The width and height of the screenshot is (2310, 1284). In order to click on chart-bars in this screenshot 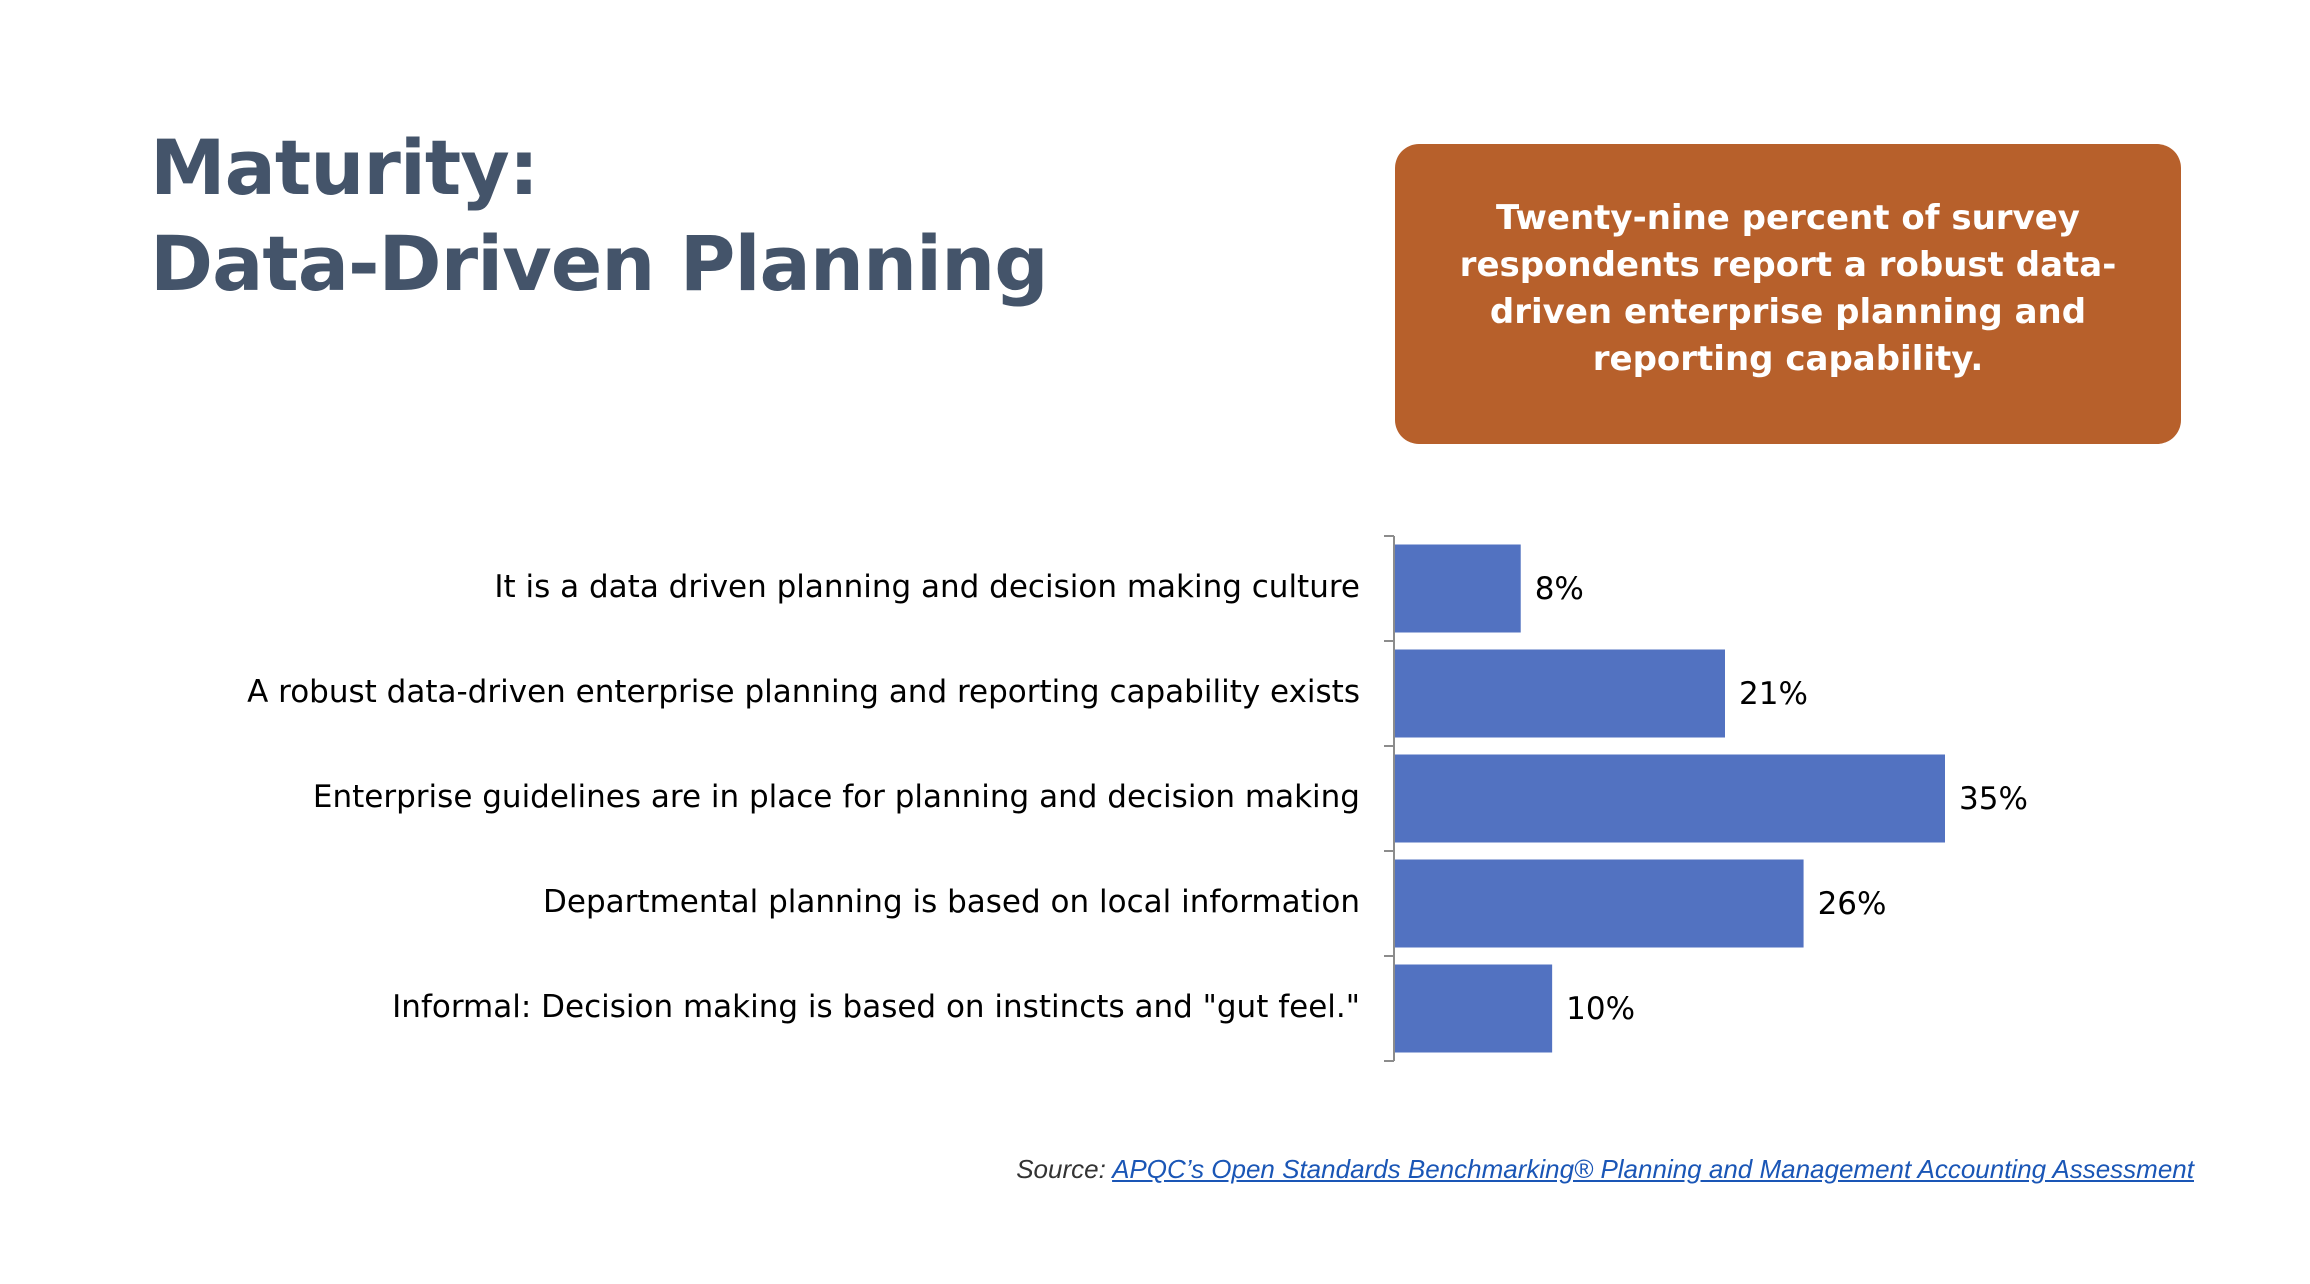, I will do `click(1670, 798)`.